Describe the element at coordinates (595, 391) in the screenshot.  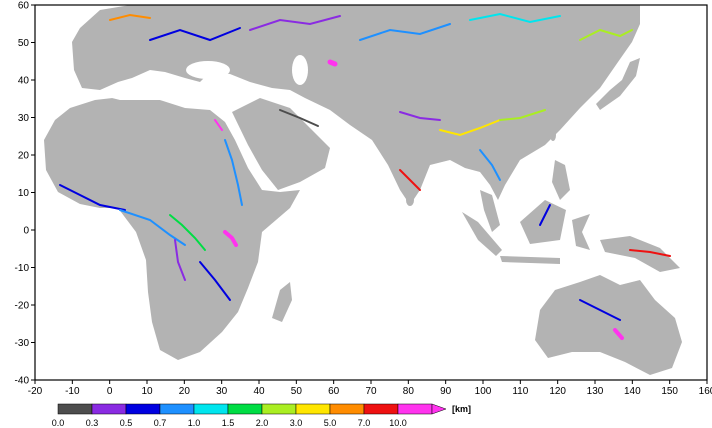
I see `x-tick-label: 130` at that location.